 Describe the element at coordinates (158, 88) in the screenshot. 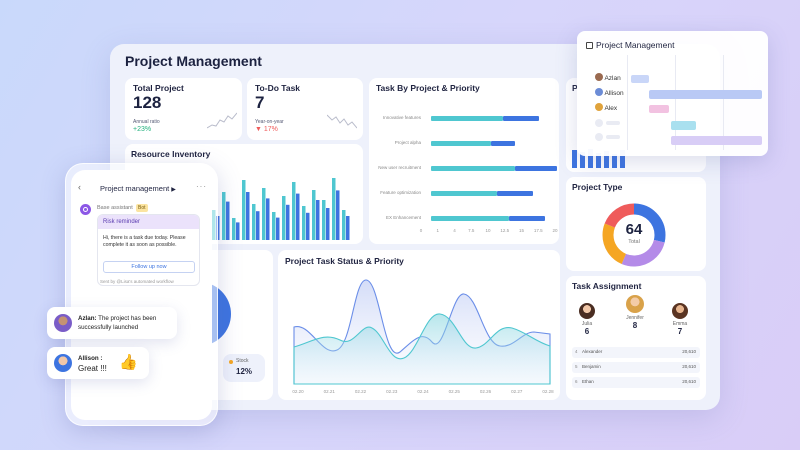

I see `total-project-title: Total Project` at that location.